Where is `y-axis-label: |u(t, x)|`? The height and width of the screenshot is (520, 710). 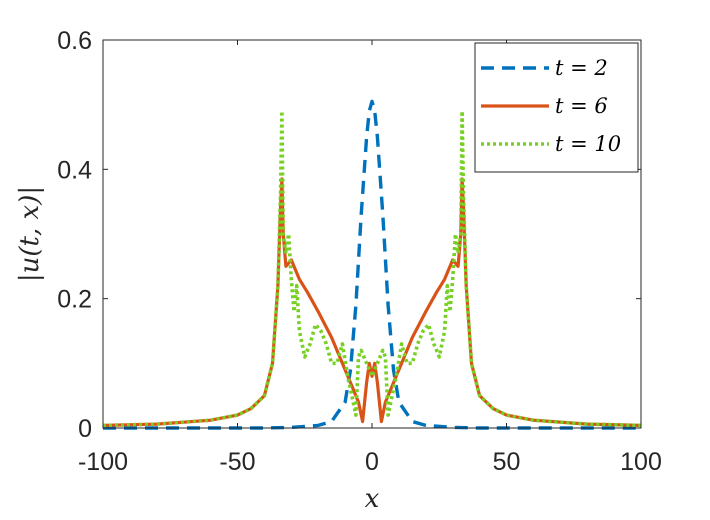
y-axis-label: |u(t, x)| is located at coordinates (30, 234).